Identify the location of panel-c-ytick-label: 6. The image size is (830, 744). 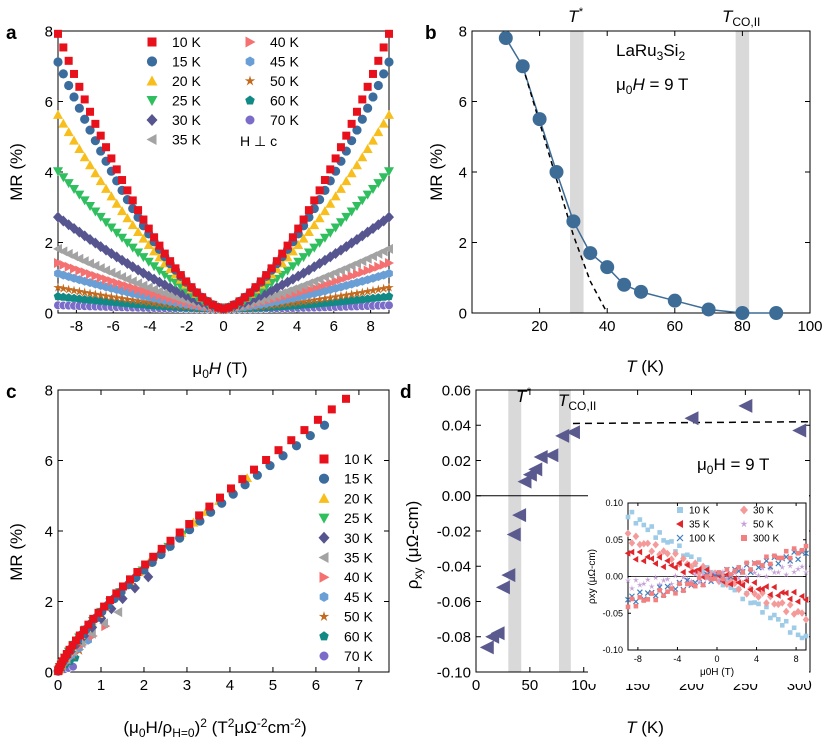
(49, 461).